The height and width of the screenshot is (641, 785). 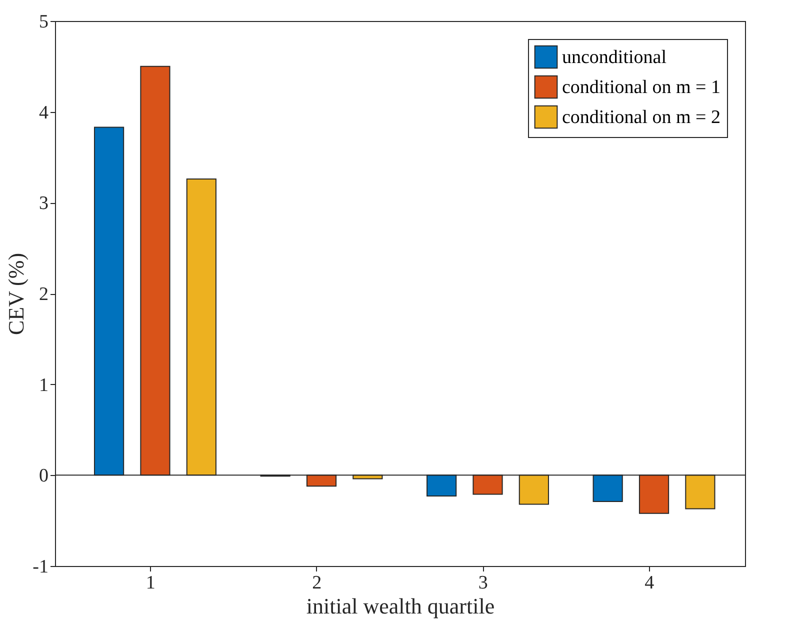 I want to click on y-tick-label: 3, so click(x=43, y=203).